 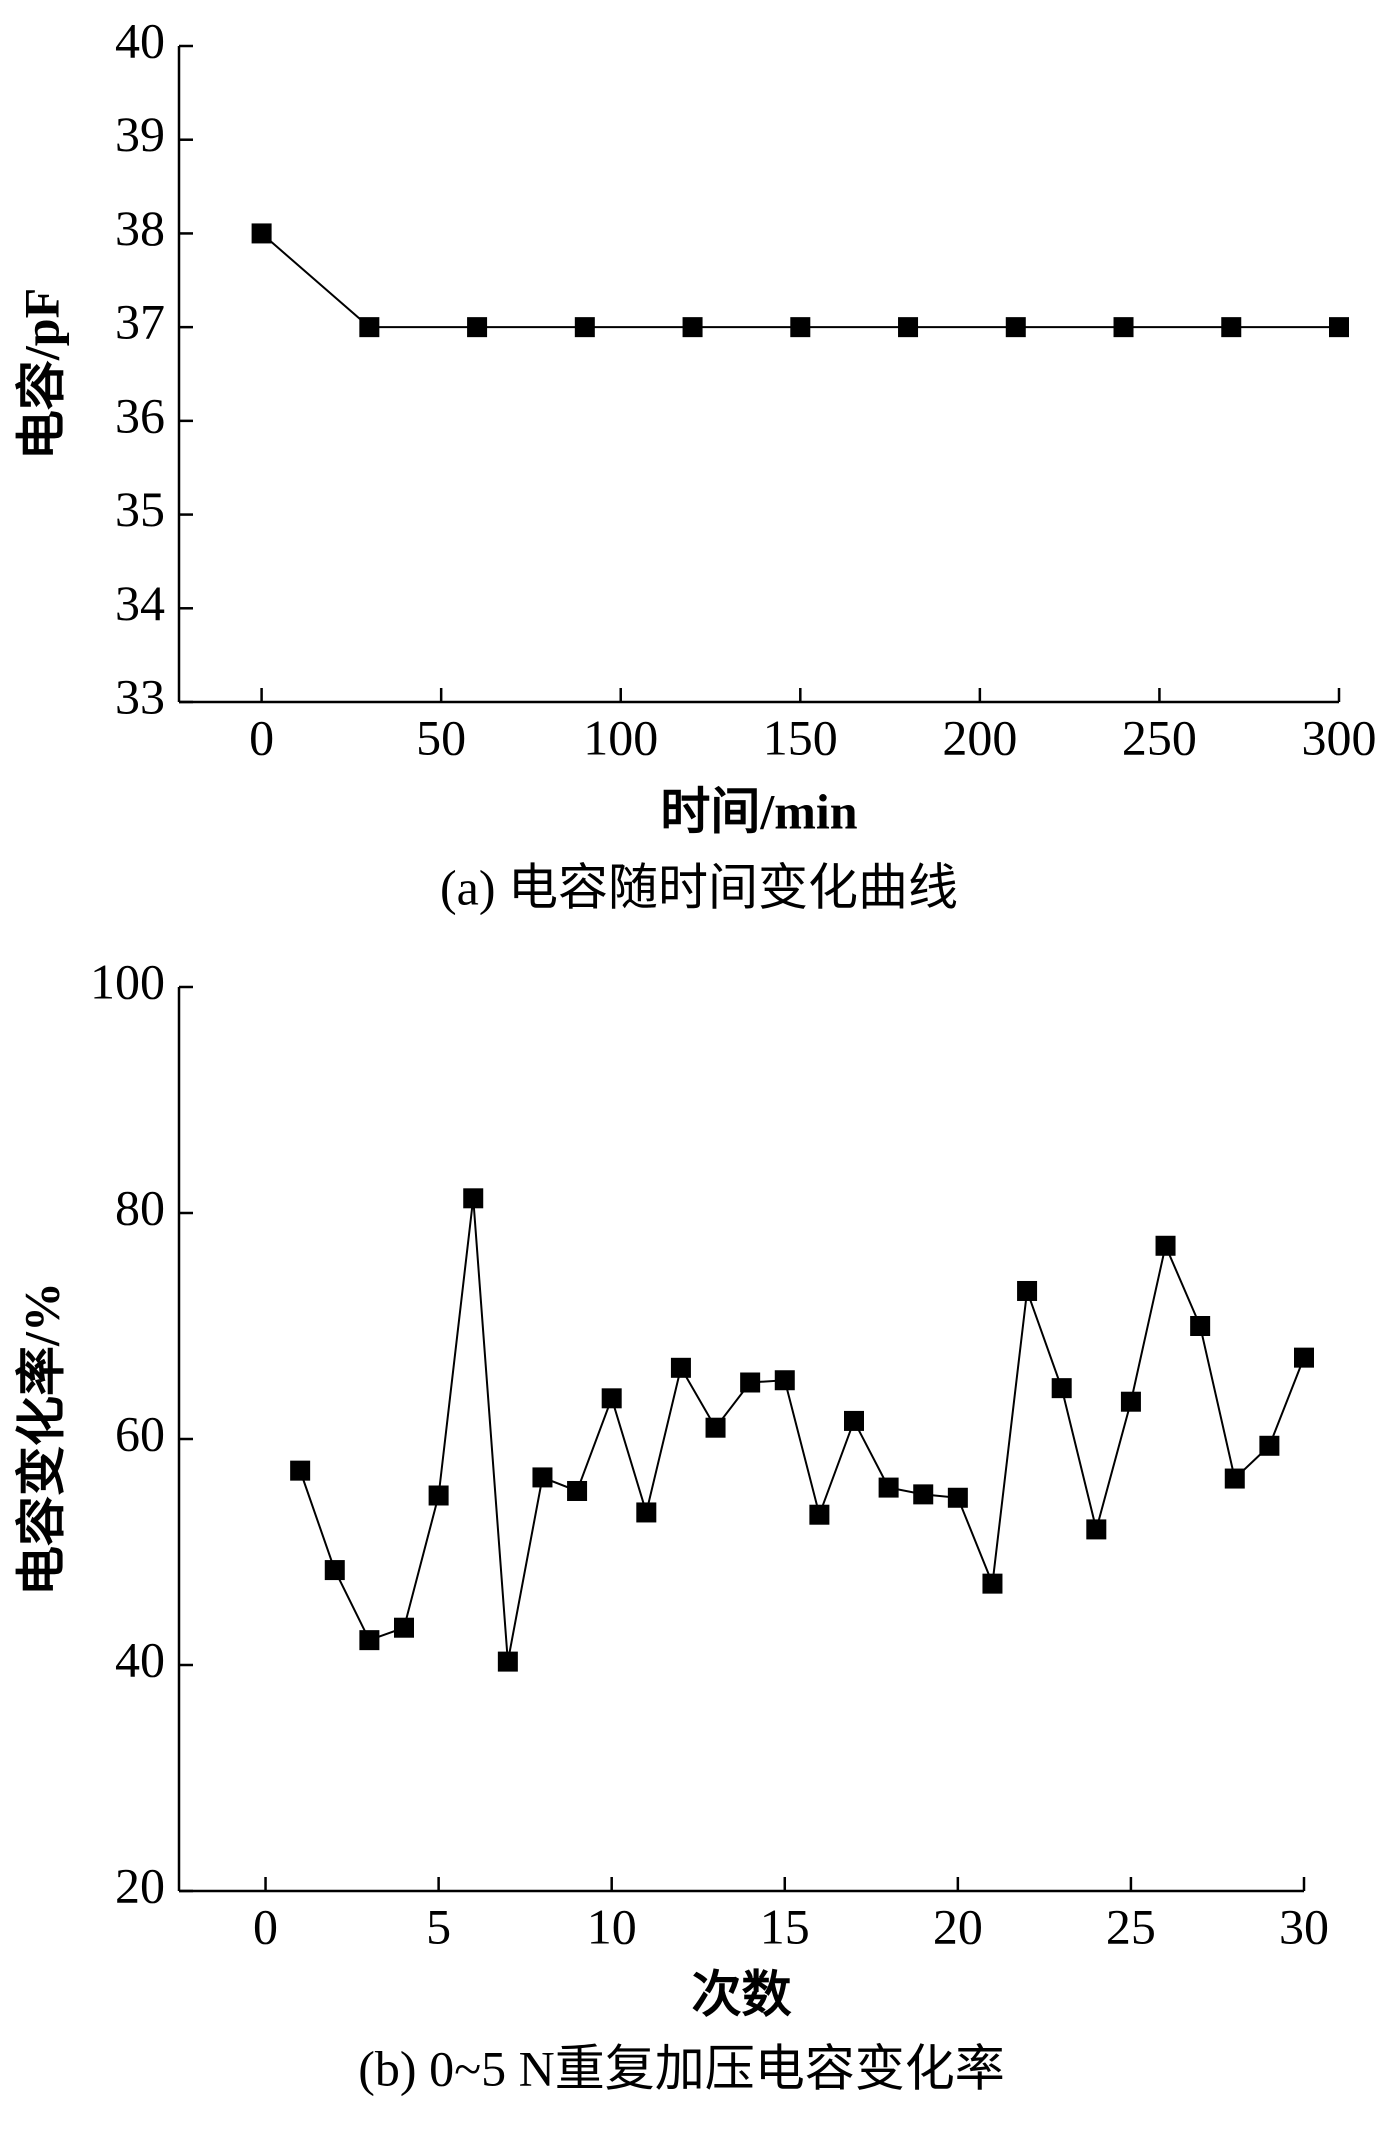 I want to click on y-tick-label: 33, so click(x=140, y=696).